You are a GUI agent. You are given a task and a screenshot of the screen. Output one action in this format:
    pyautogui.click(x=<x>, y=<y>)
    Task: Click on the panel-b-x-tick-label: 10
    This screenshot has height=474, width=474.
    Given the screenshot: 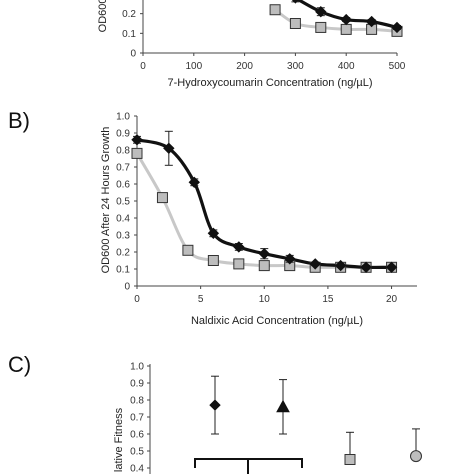 What is the action you would take?
    pyautogui.click(x=265, y=299)
    